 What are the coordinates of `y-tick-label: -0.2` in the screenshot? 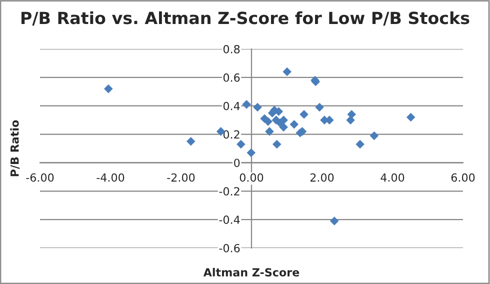 It's located at (229, 191).